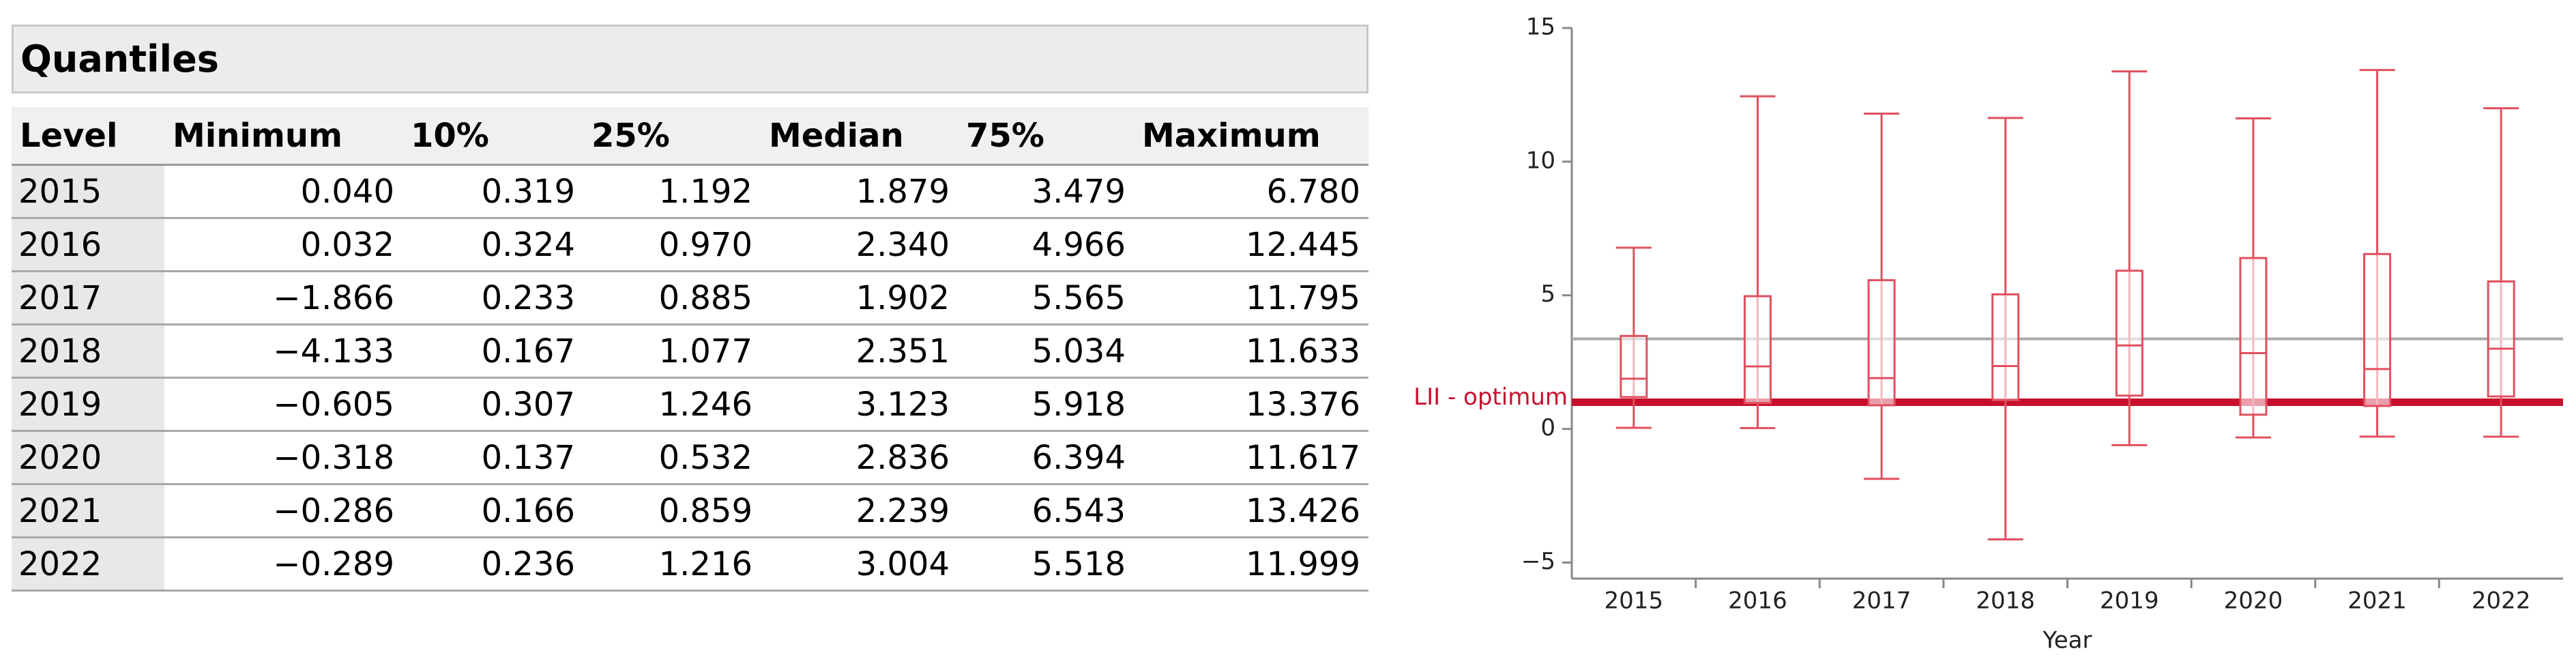 This screenshot has height=668, width=2576. I want to click on table-row: 2018 −4.133 0.167 1.077 2.351 5.034 11.633, so click(690, 351).